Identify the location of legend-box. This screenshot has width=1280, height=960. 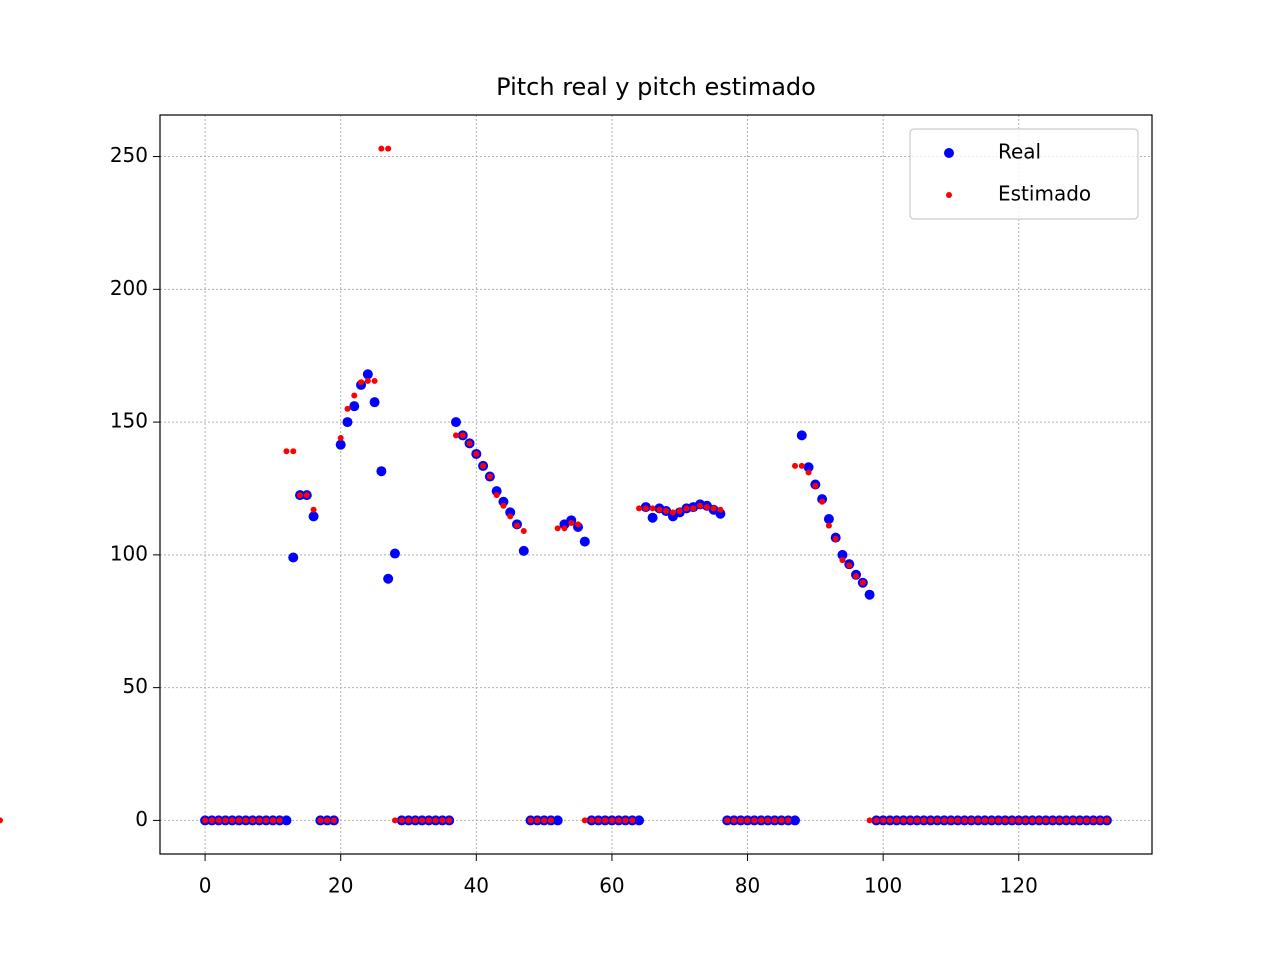
(1024, 174).